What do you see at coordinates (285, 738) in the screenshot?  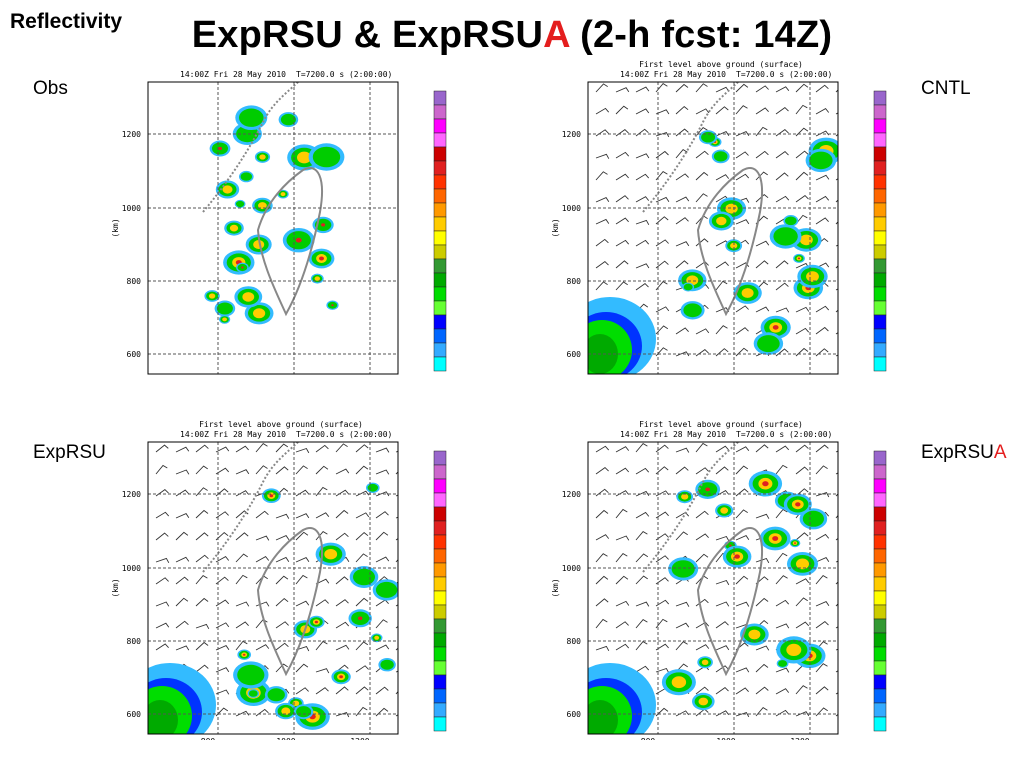 I see `x-tick-label: 1000` at bounding box center [285, 738].